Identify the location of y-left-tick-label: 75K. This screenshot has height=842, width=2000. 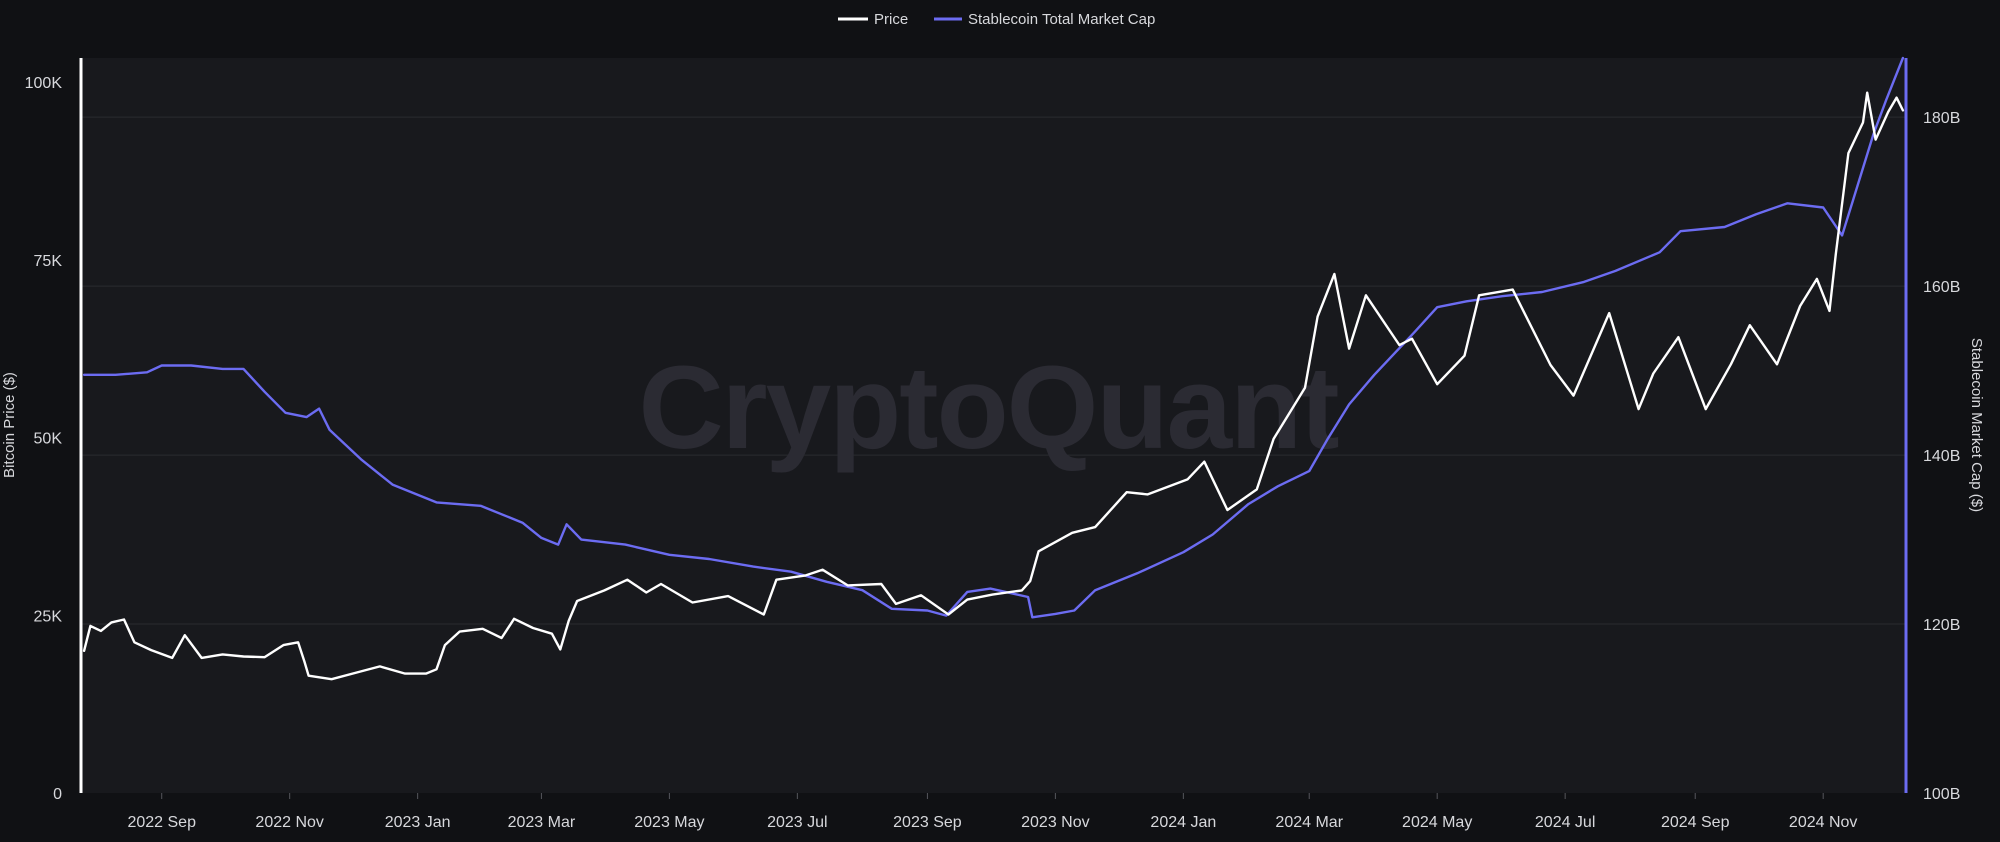
(48, 261).